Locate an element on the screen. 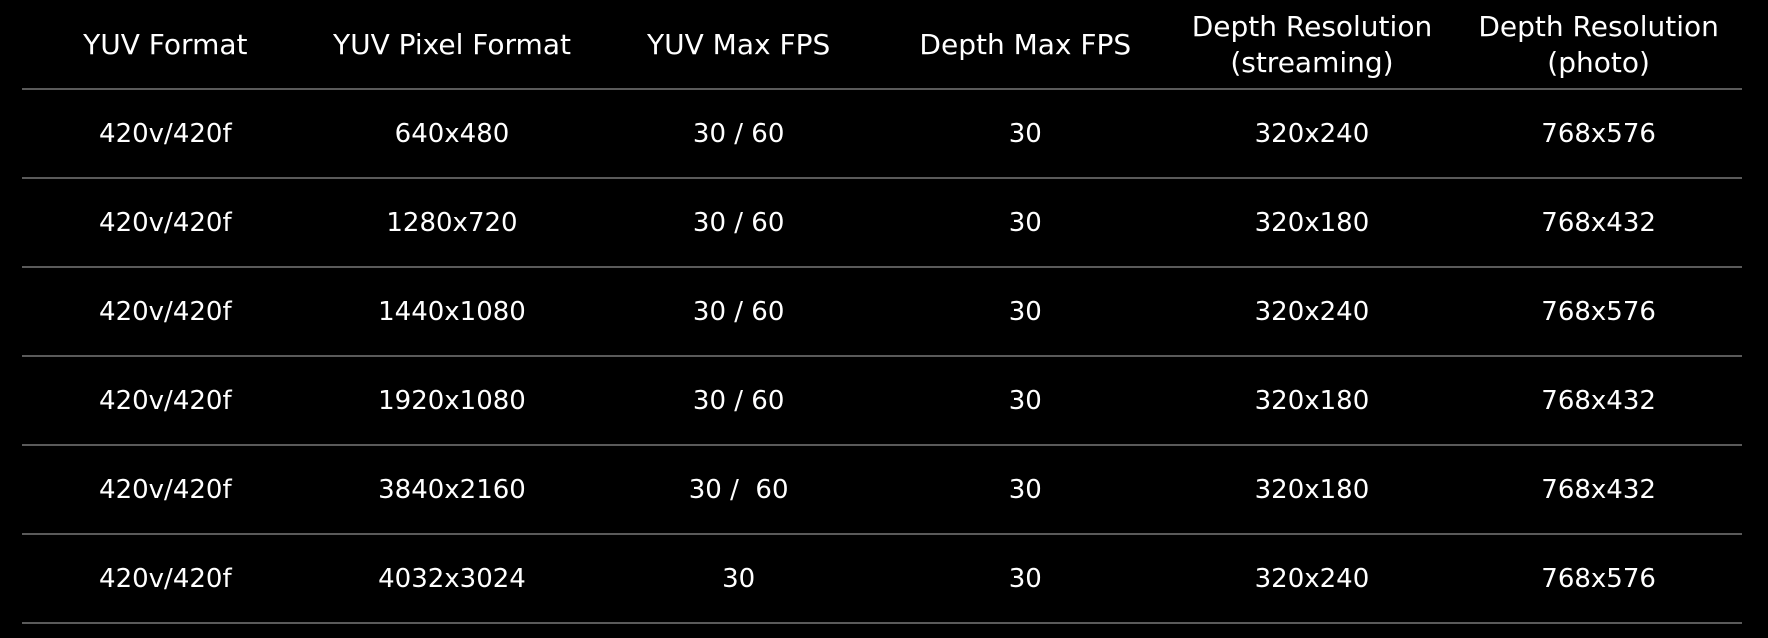 The height and width of the screenshot is (638, 1768). header-yuv-max-fps: YUV Max FPS is located at coordinates (738, 44).